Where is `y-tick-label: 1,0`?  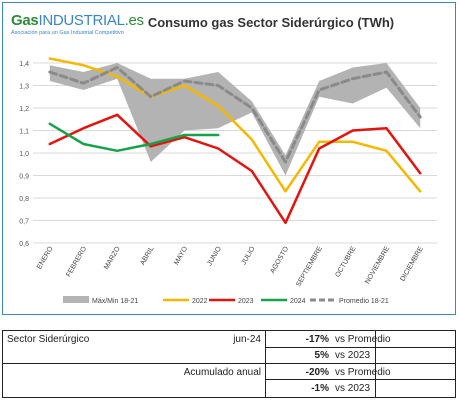 y-tick-label: 1,0 is located at coordinates (24, 154).